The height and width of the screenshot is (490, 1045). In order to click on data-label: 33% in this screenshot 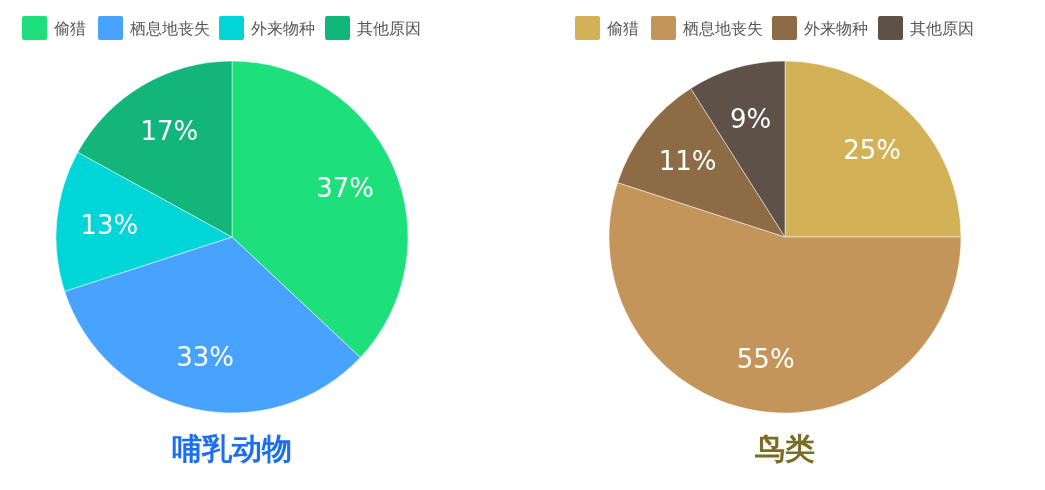, I will do `click(205, 357)`.